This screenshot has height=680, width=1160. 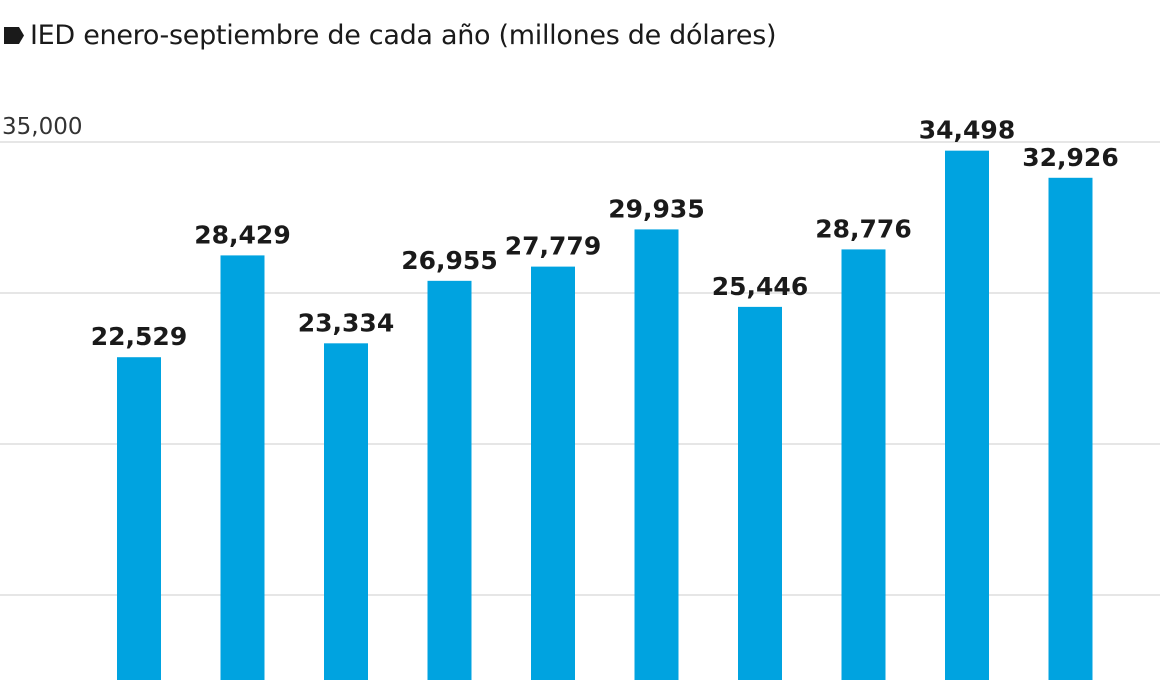 What do you see at coordinates (139, 336) in the screenshot?
I see `data-label: 22,529` at bounding box center [139, 336].